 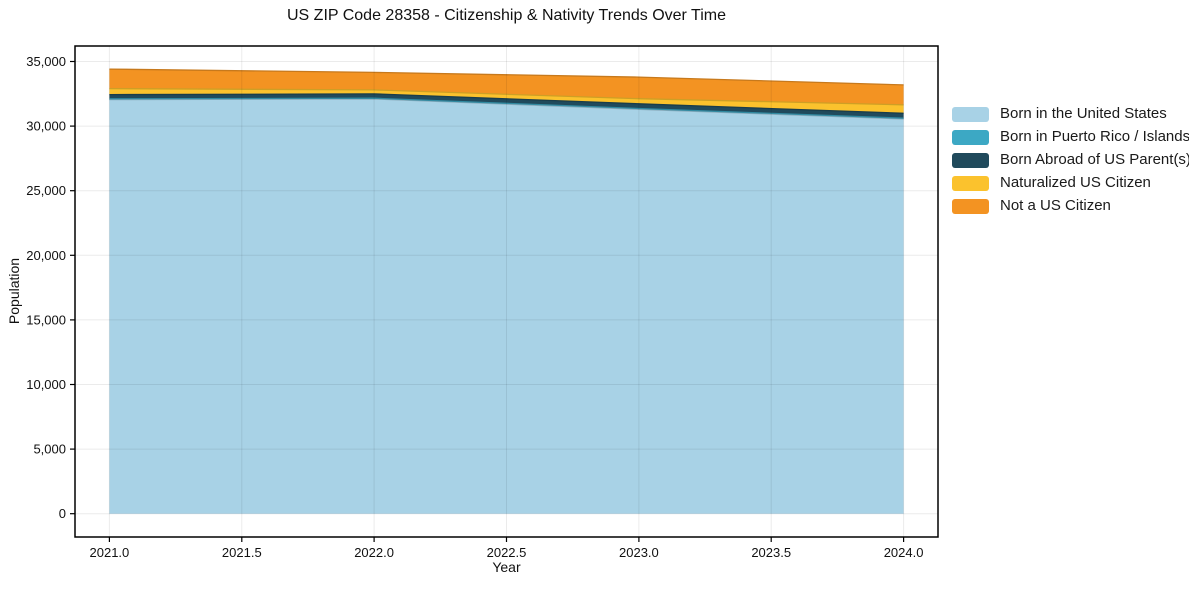 I want to click on y-tick-label: 10,000, so click(x=46, y=384).